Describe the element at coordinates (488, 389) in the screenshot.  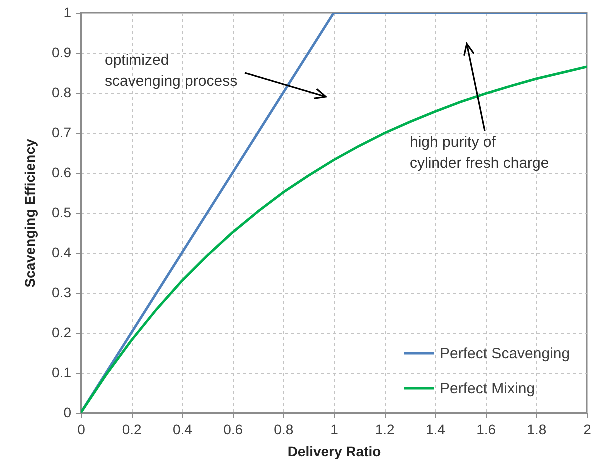
I see `legend-label: Perfect Mixing` at that location.